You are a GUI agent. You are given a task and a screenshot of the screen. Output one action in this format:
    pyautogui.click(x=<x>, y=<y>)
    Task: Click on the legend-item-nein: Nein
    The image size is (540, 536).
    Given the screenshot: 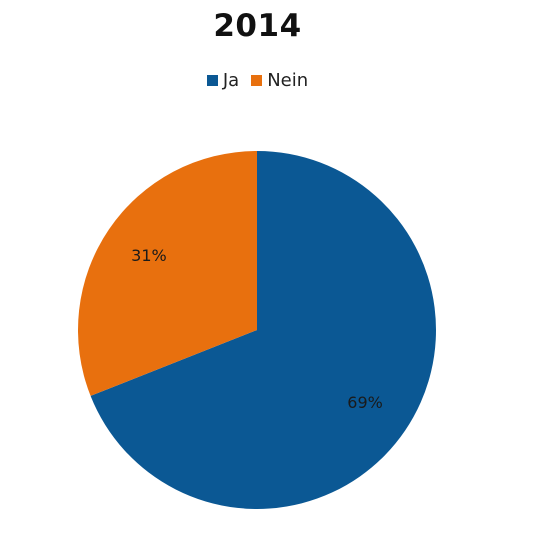 What is the action you would take?
    pyautogui.click(x=279, y=80)
    